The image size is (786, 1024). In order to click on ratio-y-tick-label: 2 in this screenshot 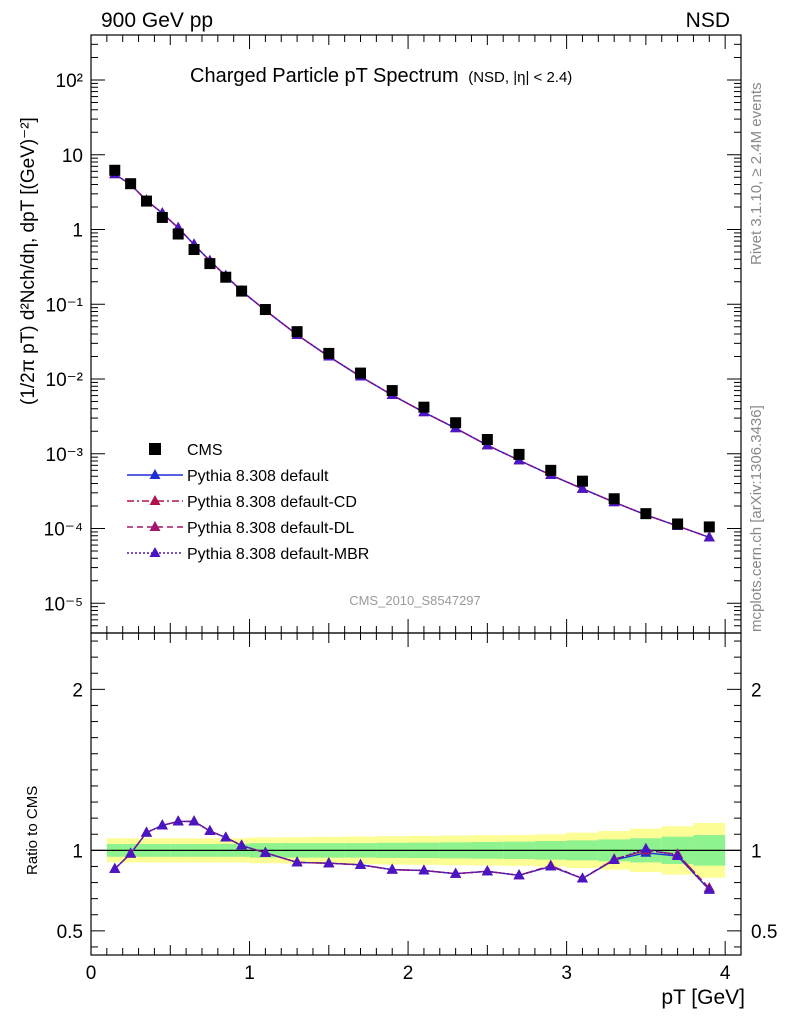, I will do `click(77, 690)`.